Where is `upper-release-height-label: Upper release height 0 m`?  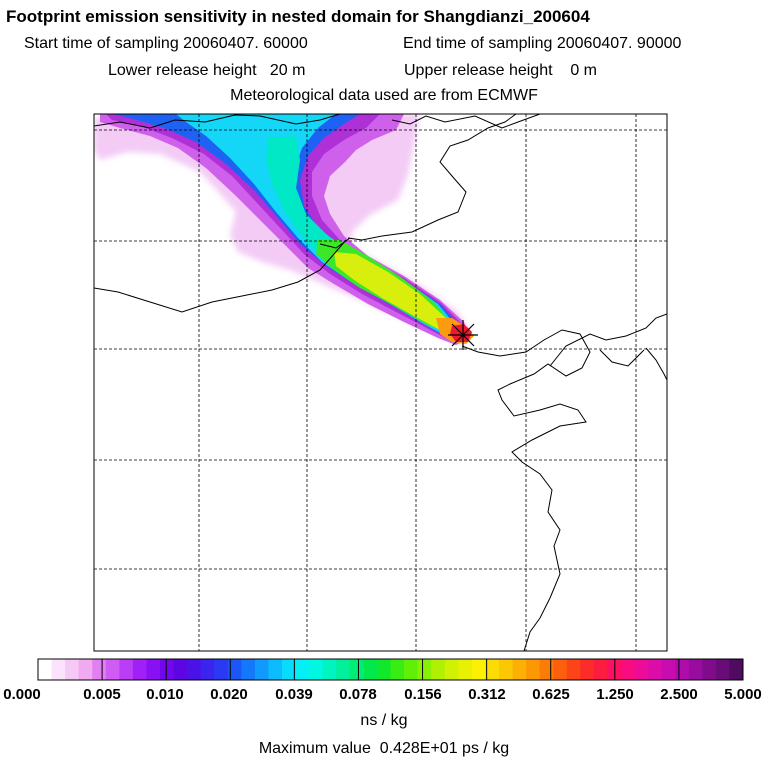
upper-release-height-label: Upper release height 0 m is located at coordinates (500, 70).